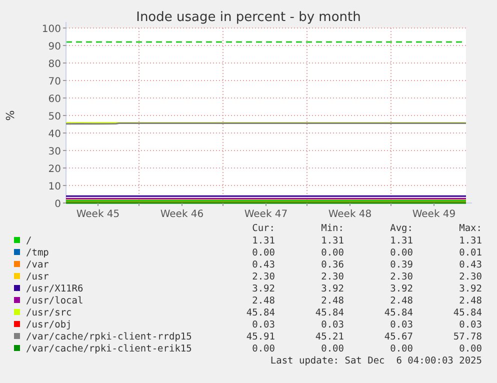  I want to click on x-tick-label: Week 48, so click(350, 214).